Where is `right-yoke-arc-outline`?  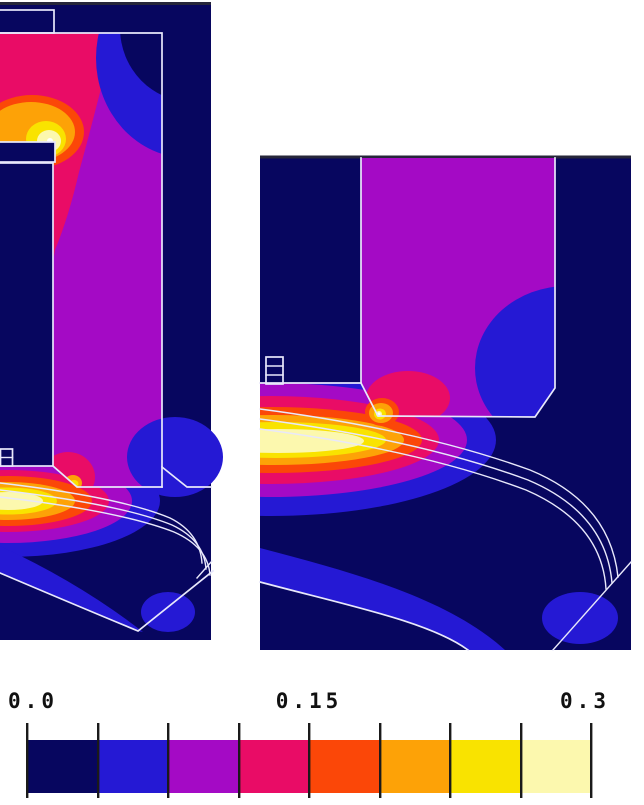 right-yoke-arc-outline is located at coordinates (364, 616).